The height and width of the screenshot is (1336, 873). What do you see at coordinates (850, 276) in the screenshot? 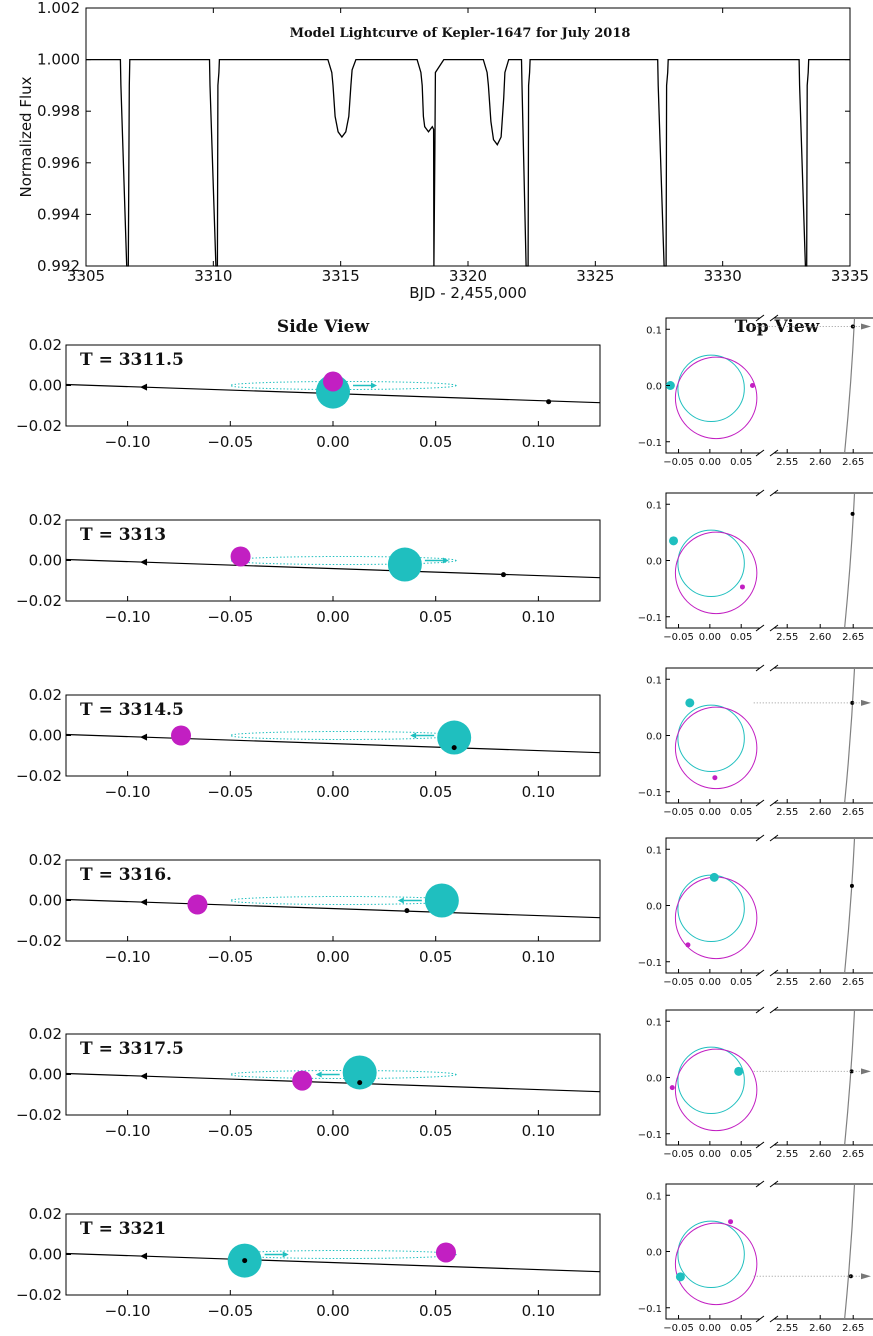
I see `lightcurve-xtick-label: 3335` at bounding box center [850, 276].